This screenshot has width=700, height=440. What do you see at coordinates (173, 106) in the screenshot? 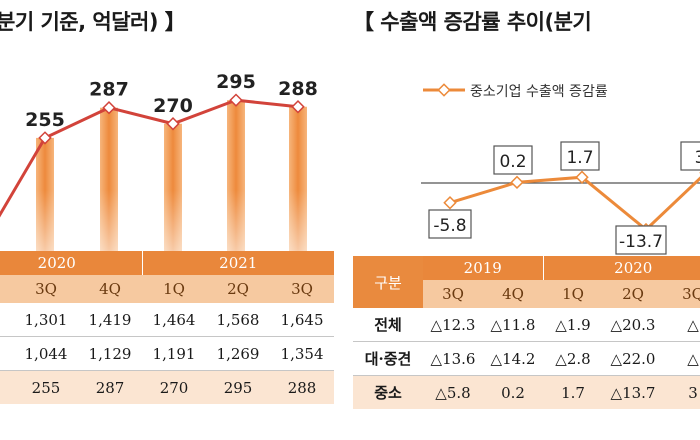
I see `data-label: 270` at bounding box center [173, 106].